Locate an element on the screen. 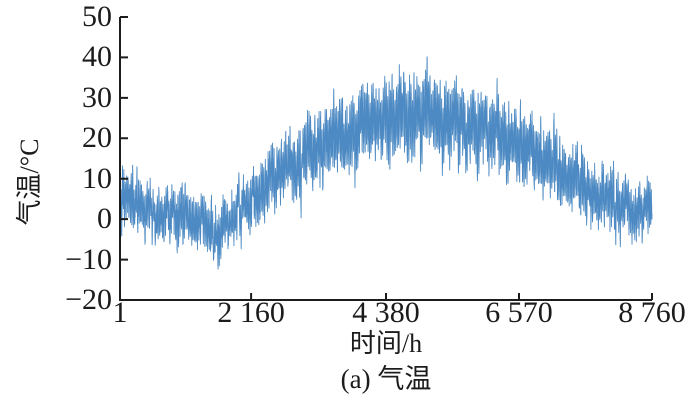  y-tick-label: 0 is located at coordinates (104, 219).